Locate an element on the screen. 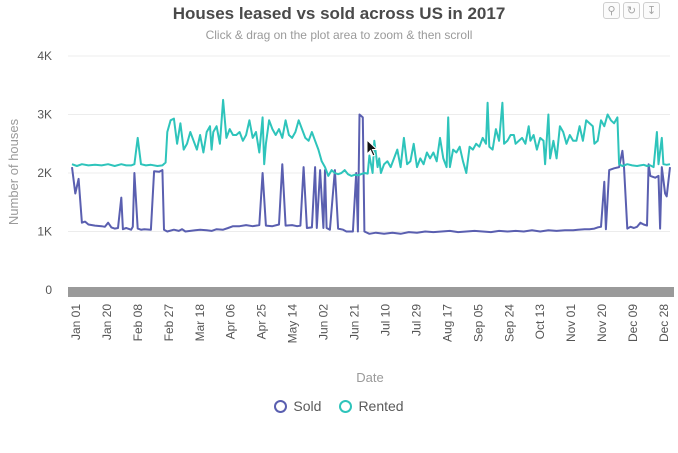 Image resolution: width=678 pixels, height=453 pixels. x-tick-label: Jul 29 is located at coordinates (416, 320).